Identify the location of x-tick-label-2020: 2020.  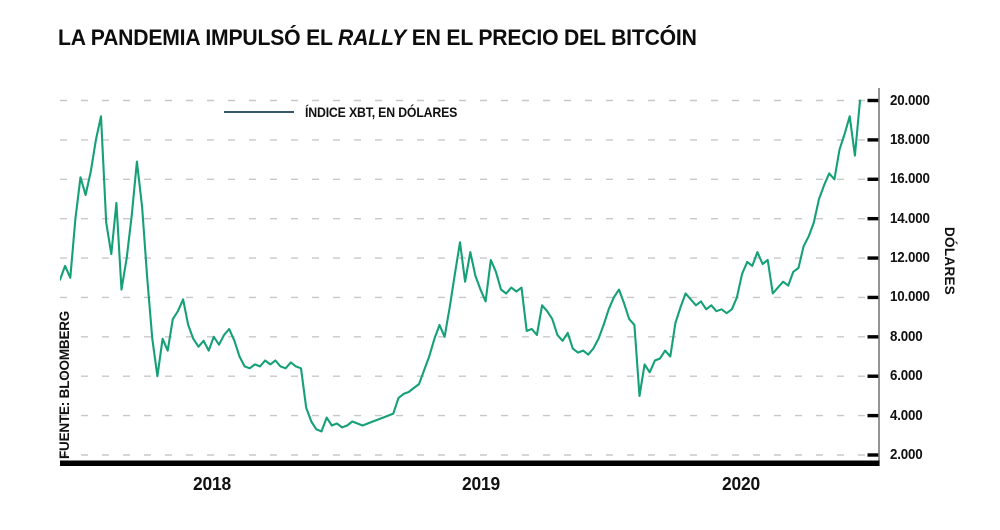
(741, 483).